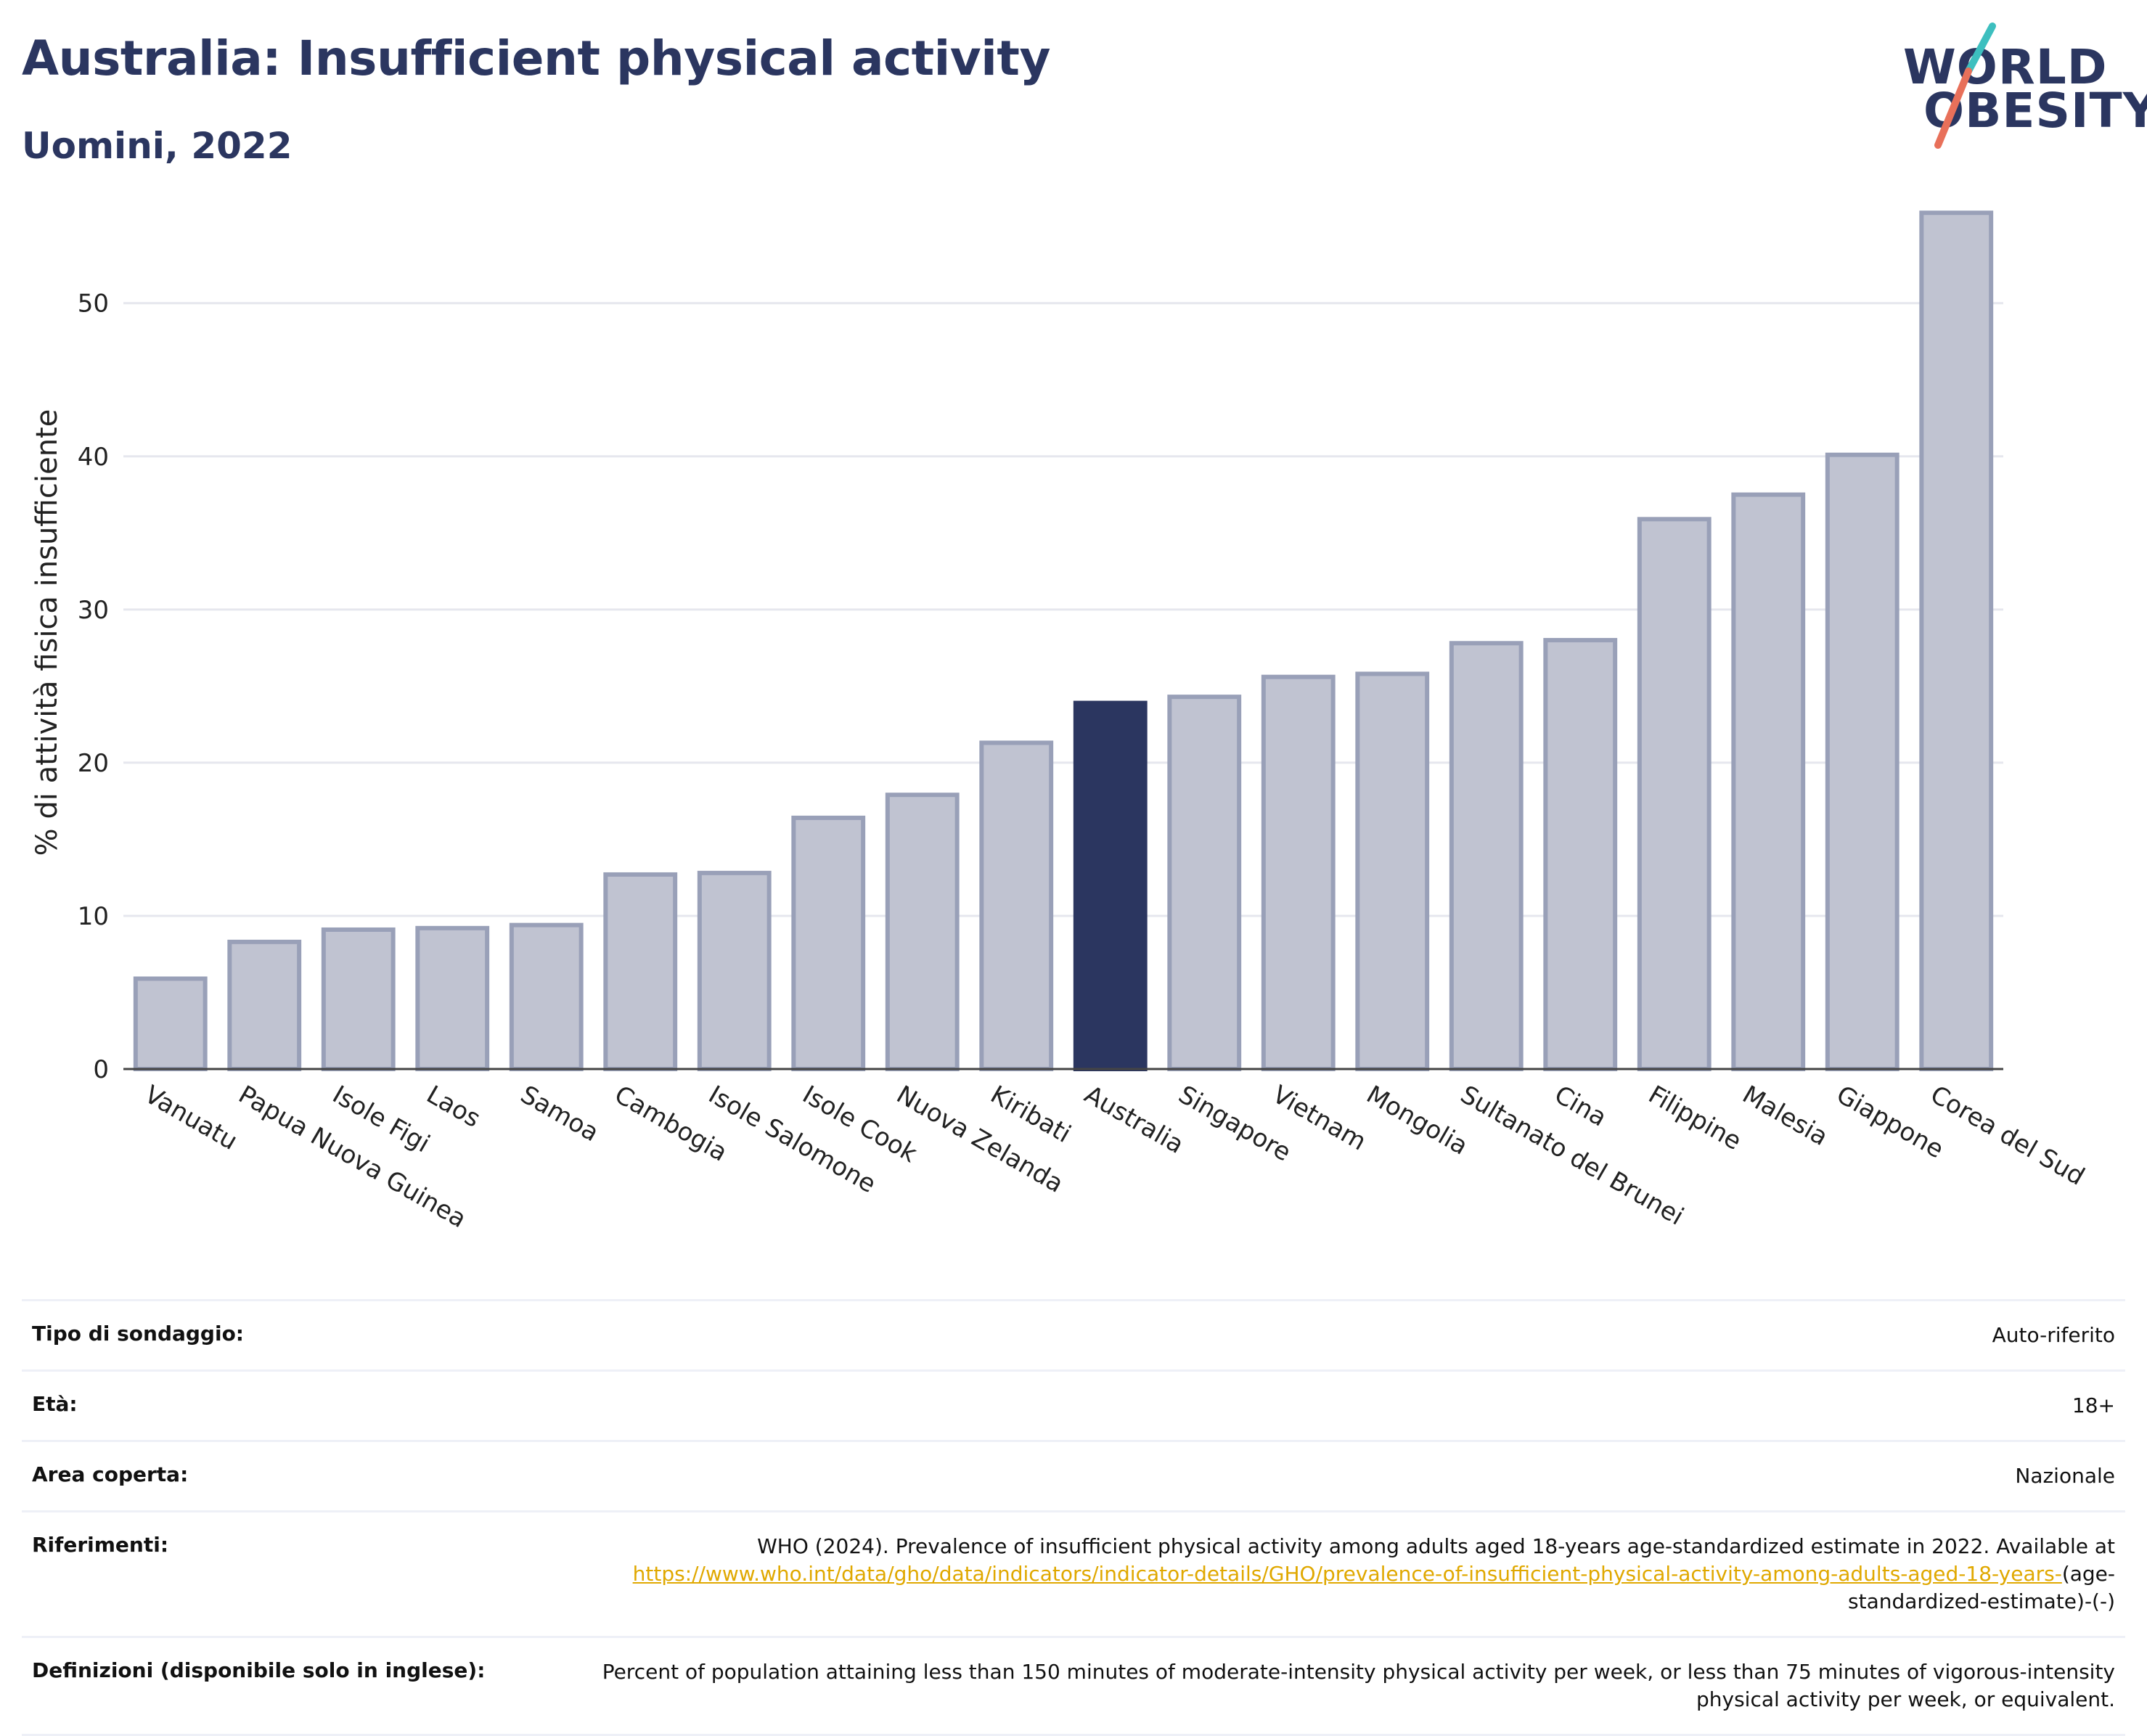 This screenshot has height=1736, width=2147. Describe the element at coordinates (1965, 85) in the screenshot. I see `logo-slash-icon` at that location.